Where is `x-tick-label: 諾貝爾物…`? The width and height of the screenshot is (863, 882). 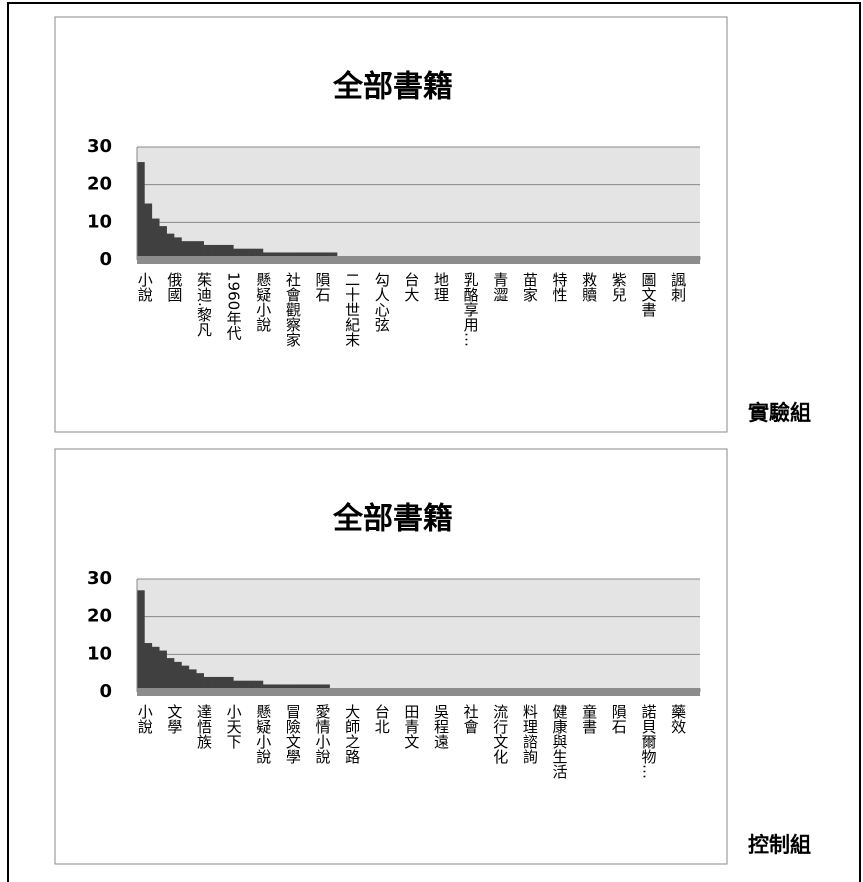
x-tick-label: 諾貝爾物… is located at coordinates (648, 741).